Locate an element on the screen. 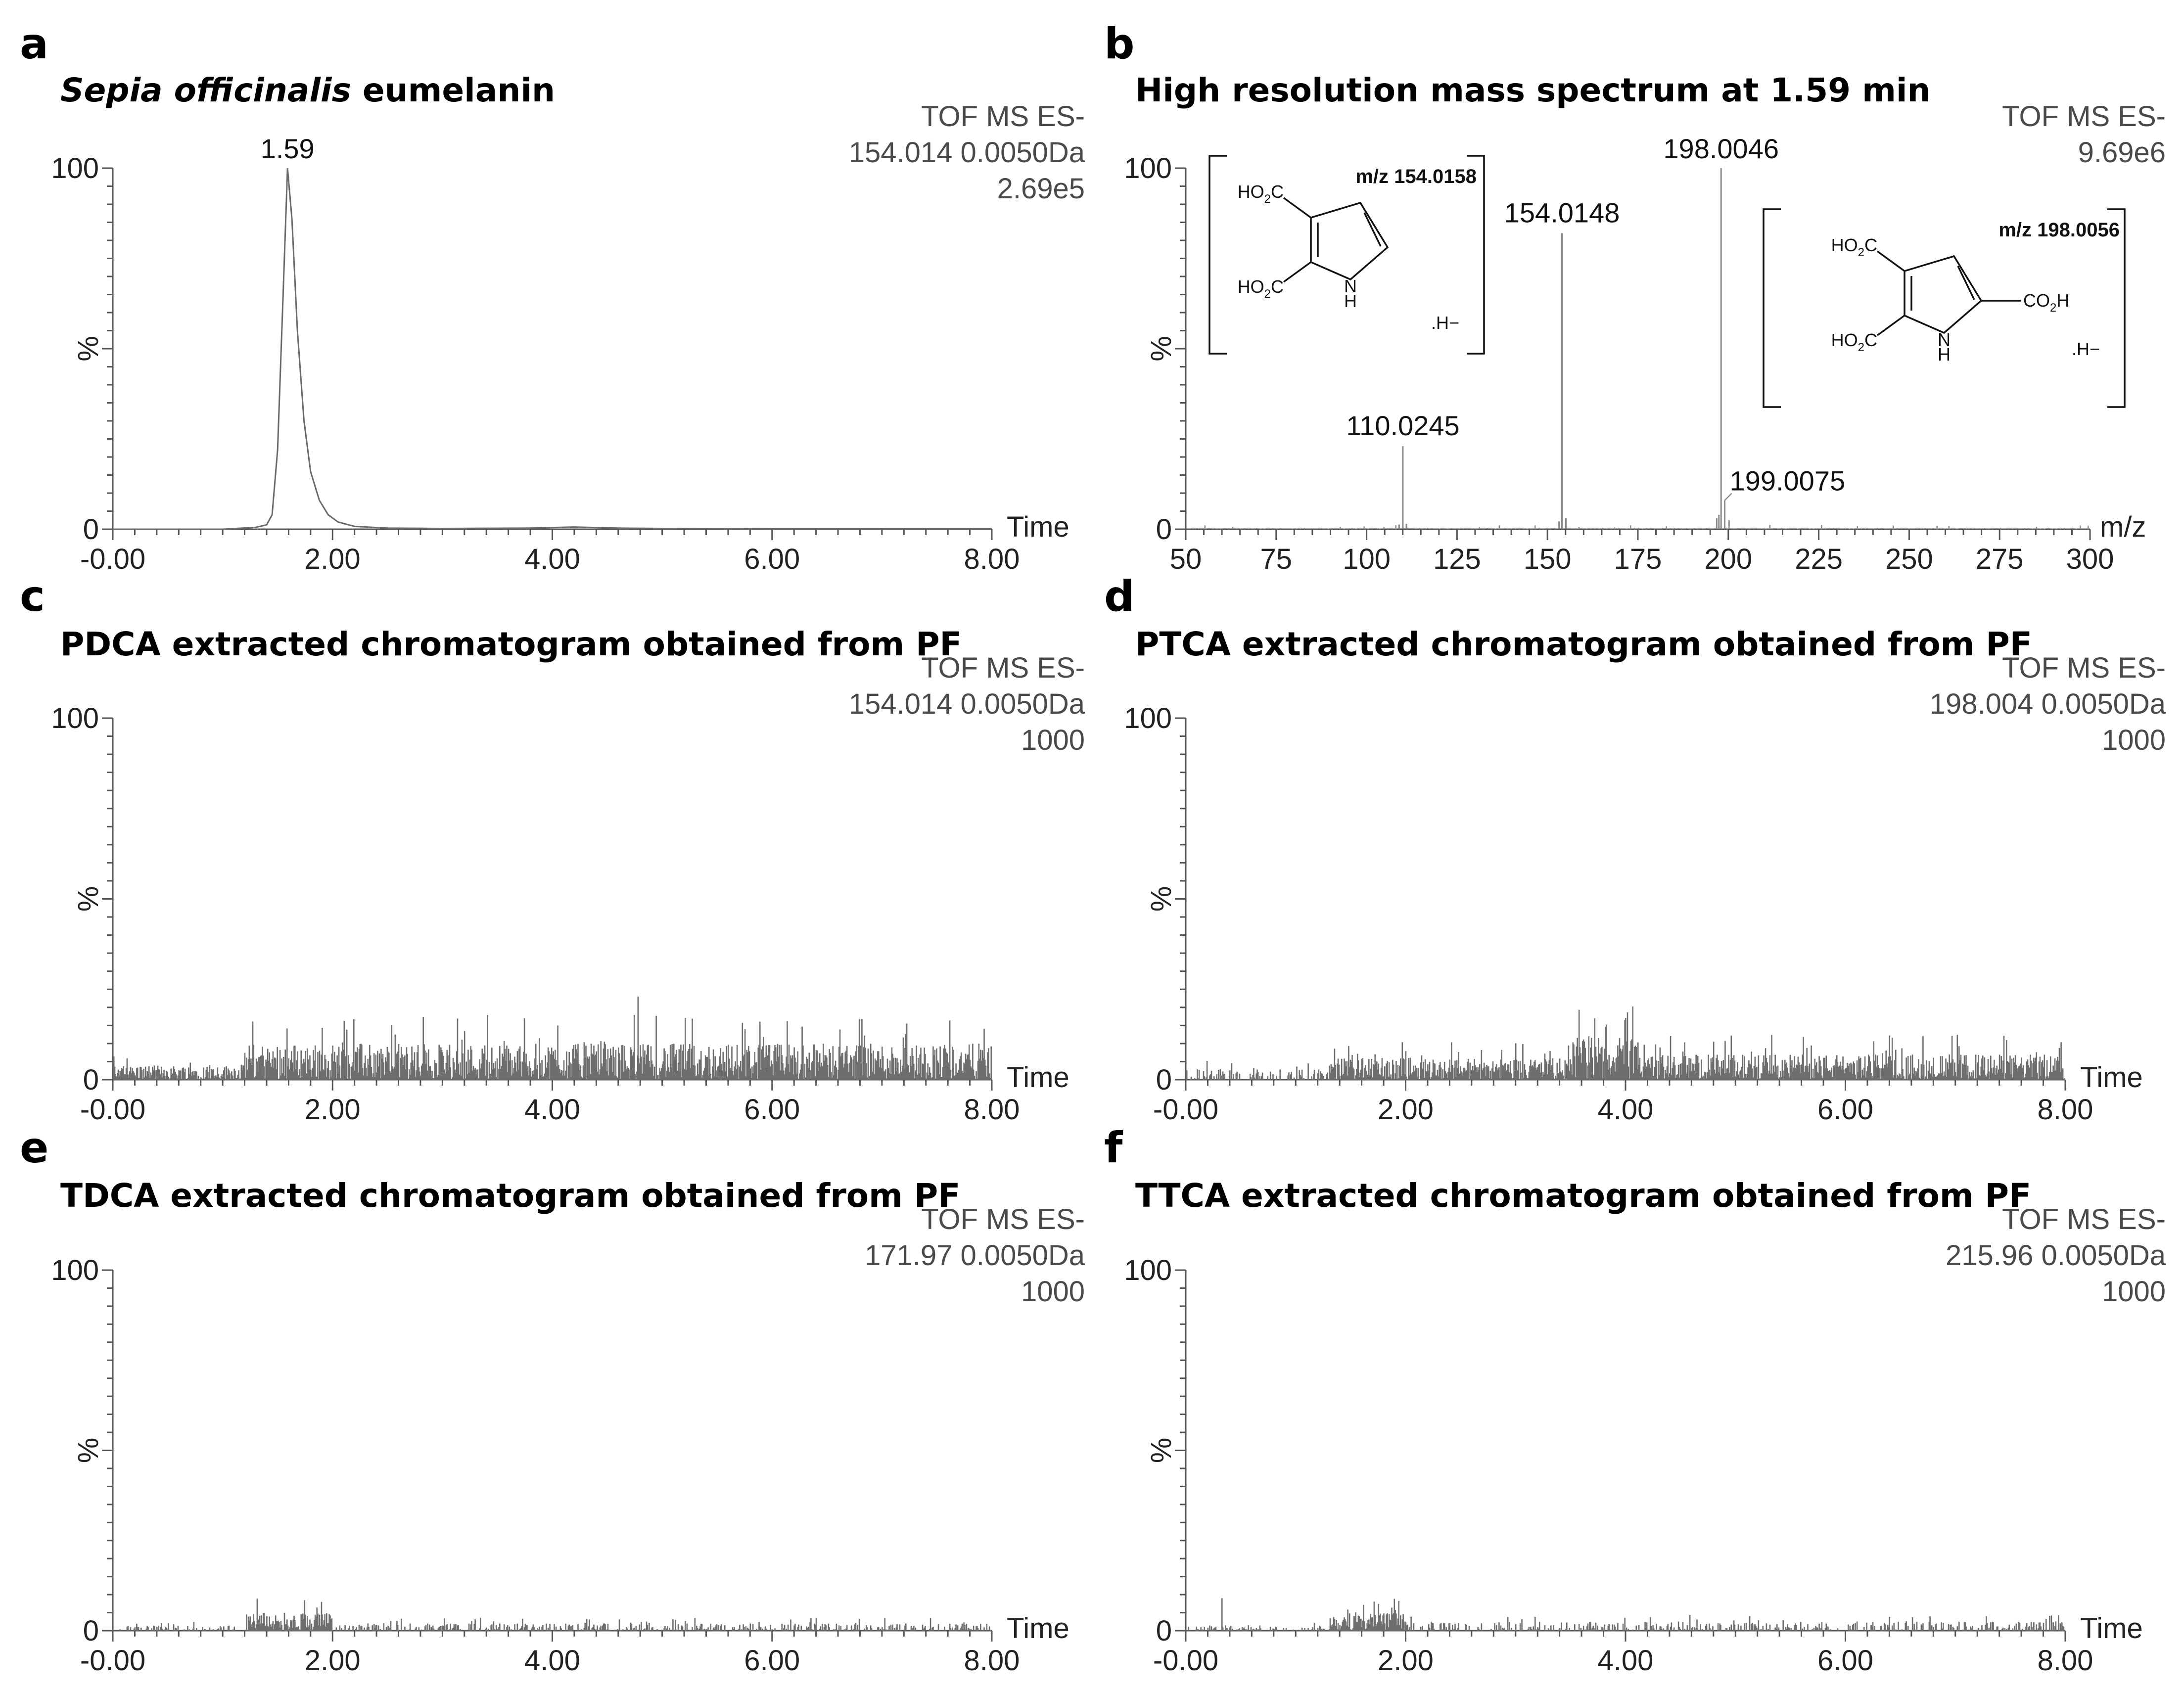 The height and width of the screenshot is (1691, 2184). x-tick-label: 300 is located at coordinates (2090, 559).